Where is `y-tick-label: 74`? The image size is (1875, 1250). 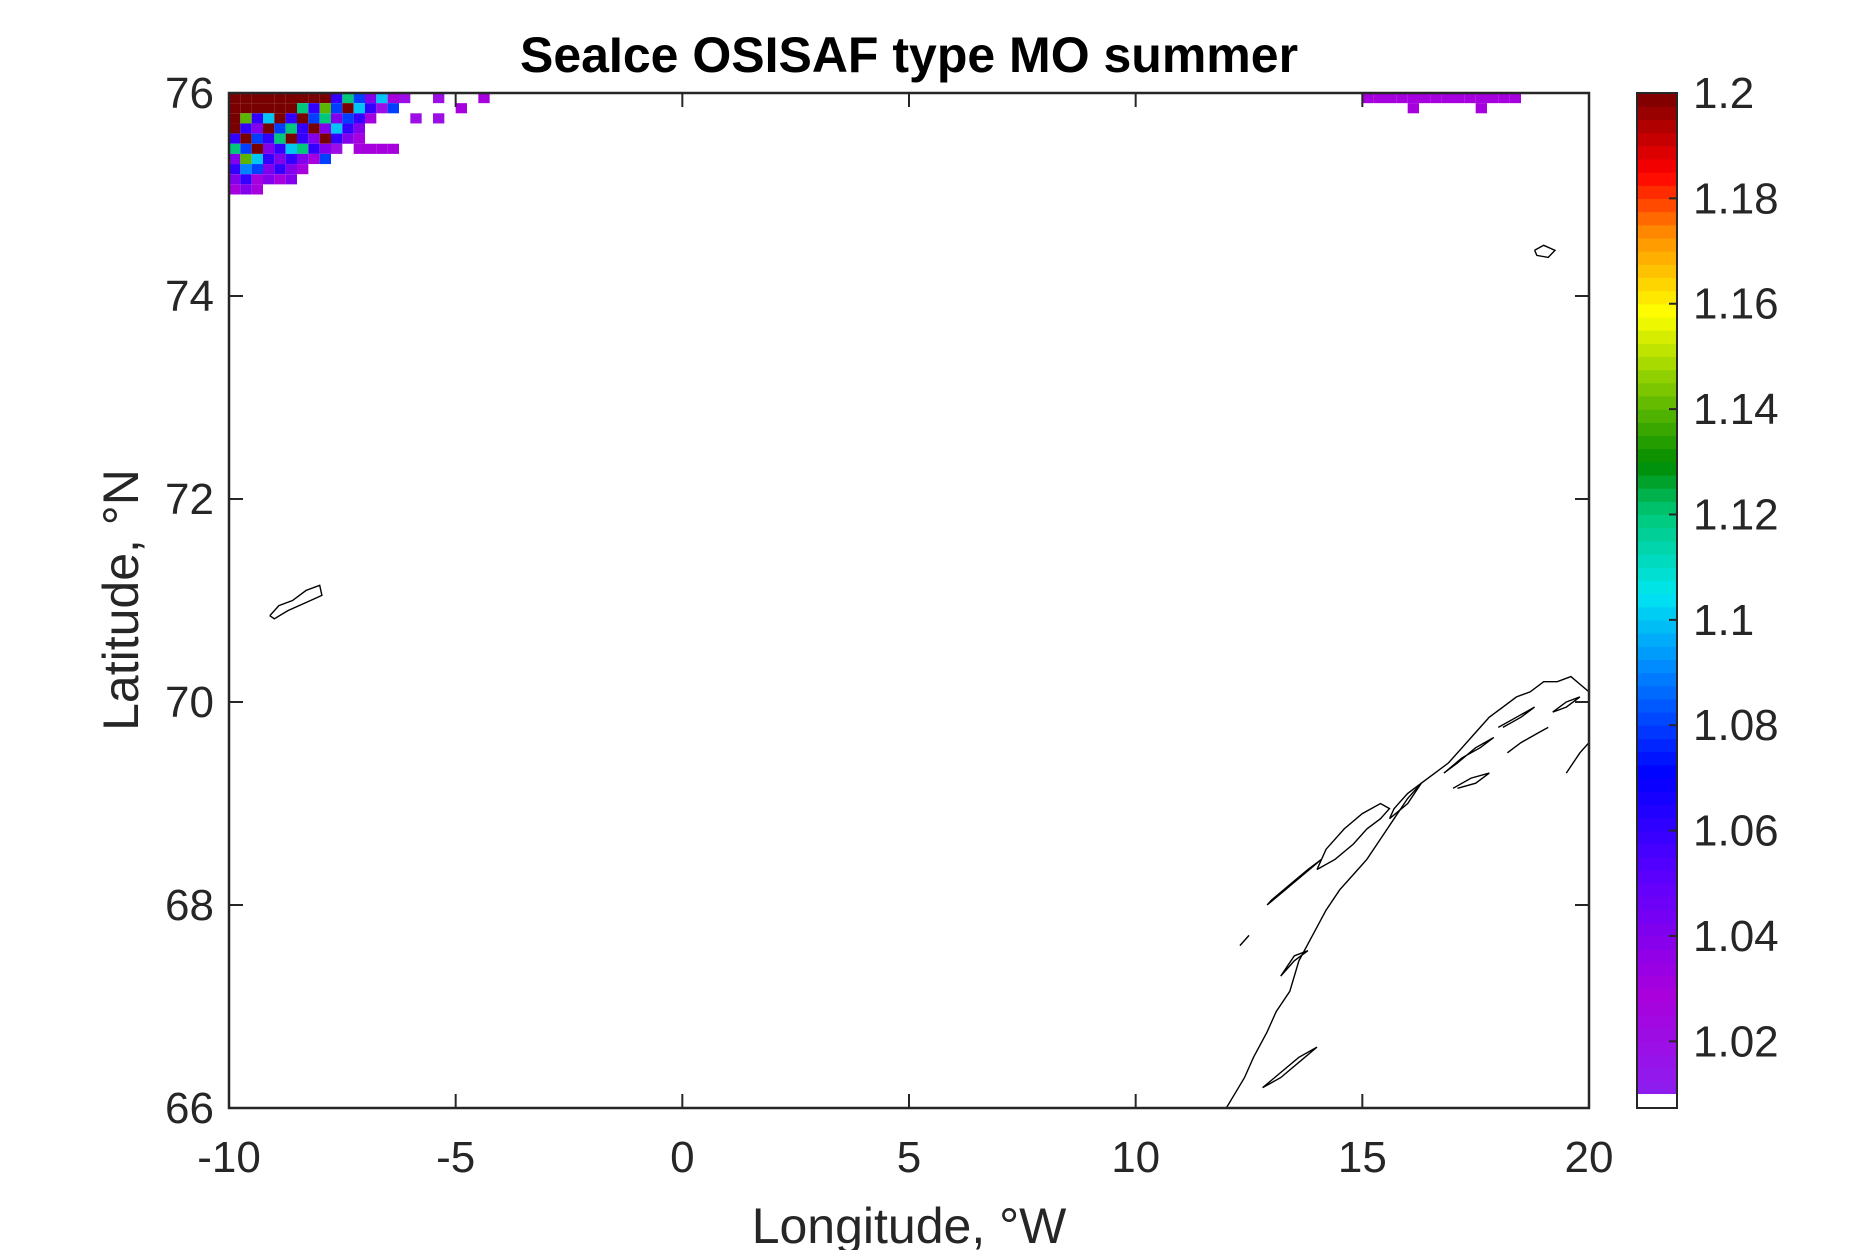 y-tick-label: 74 is located at coordinates (189, 296).